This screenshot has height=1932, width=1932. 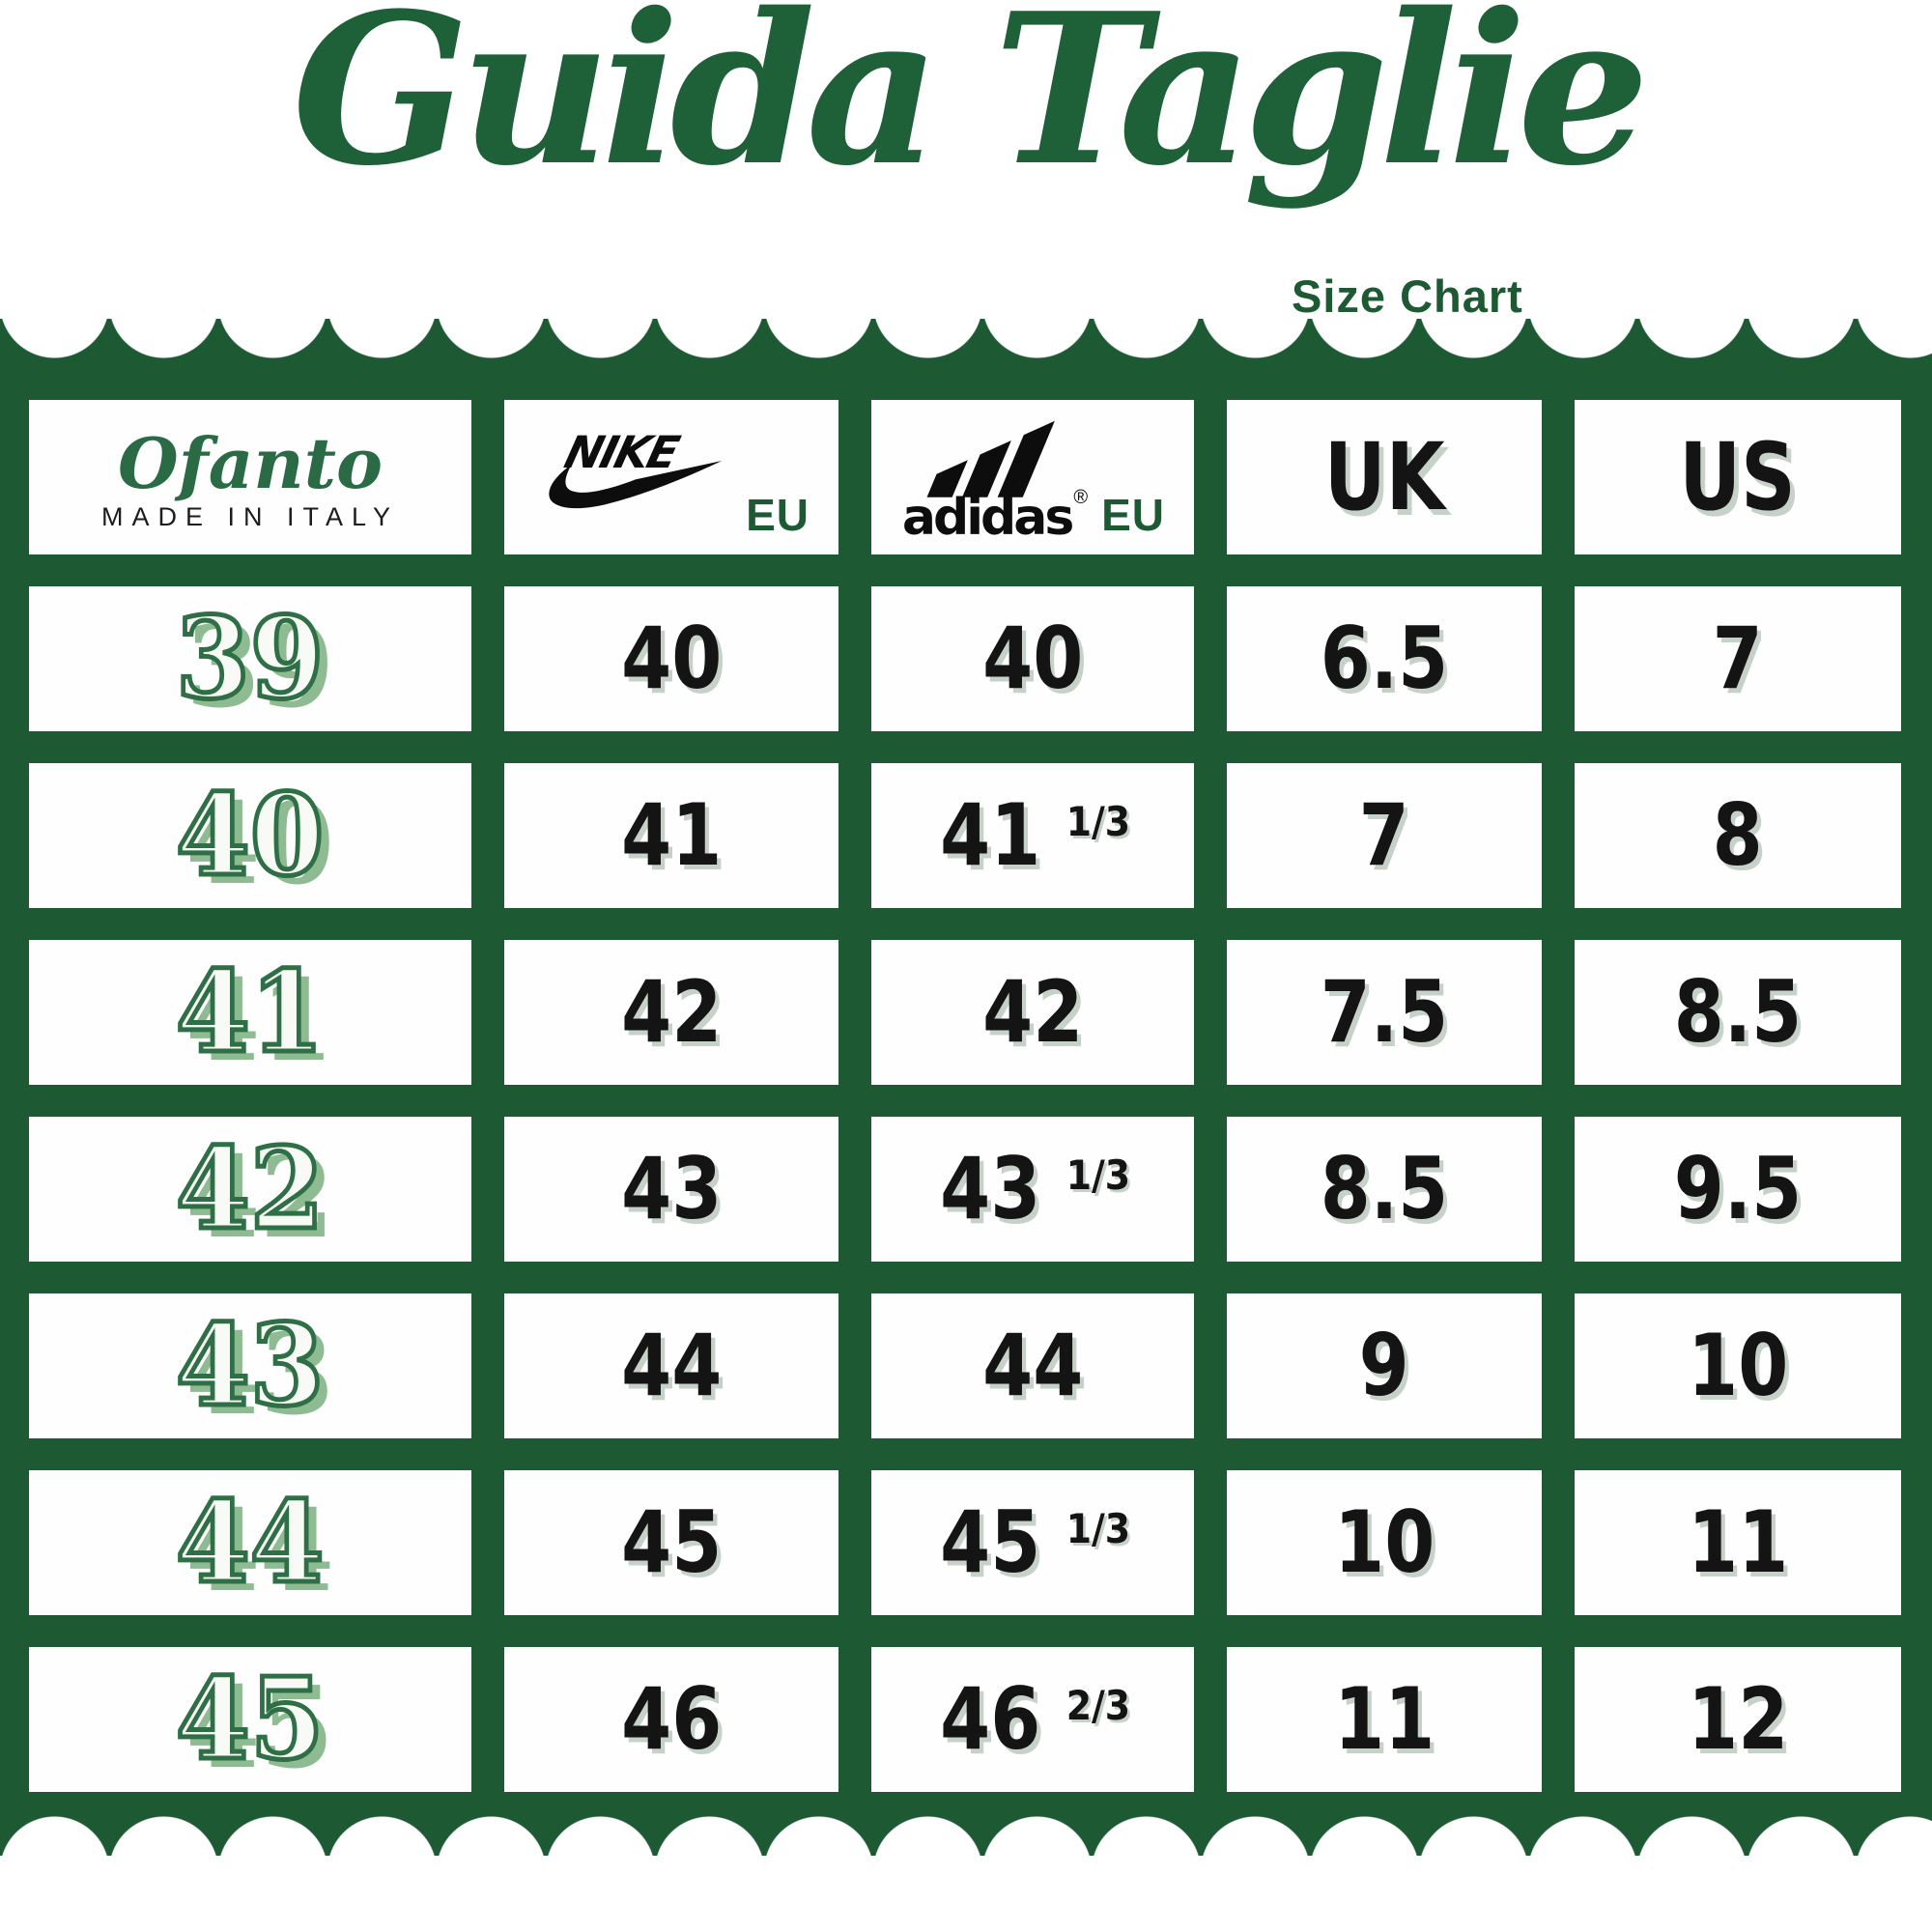 I want to click on uk-size-value: 11, so click(x=1384, y=1719).